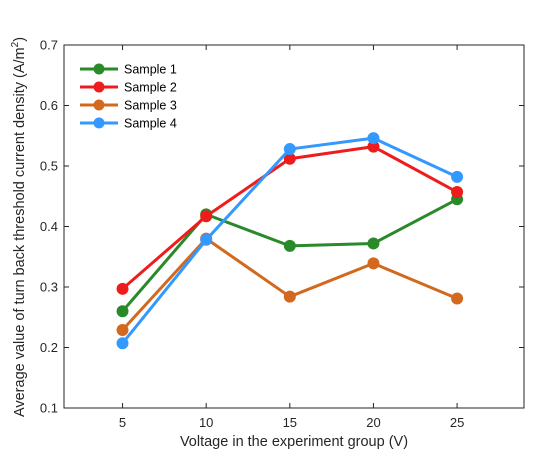 The image size is (550, 467). Describe the element at coordinates (294, 442) in the screenshot. I see `x-axis-title: Voltage in the experiment group (V)` at that location.